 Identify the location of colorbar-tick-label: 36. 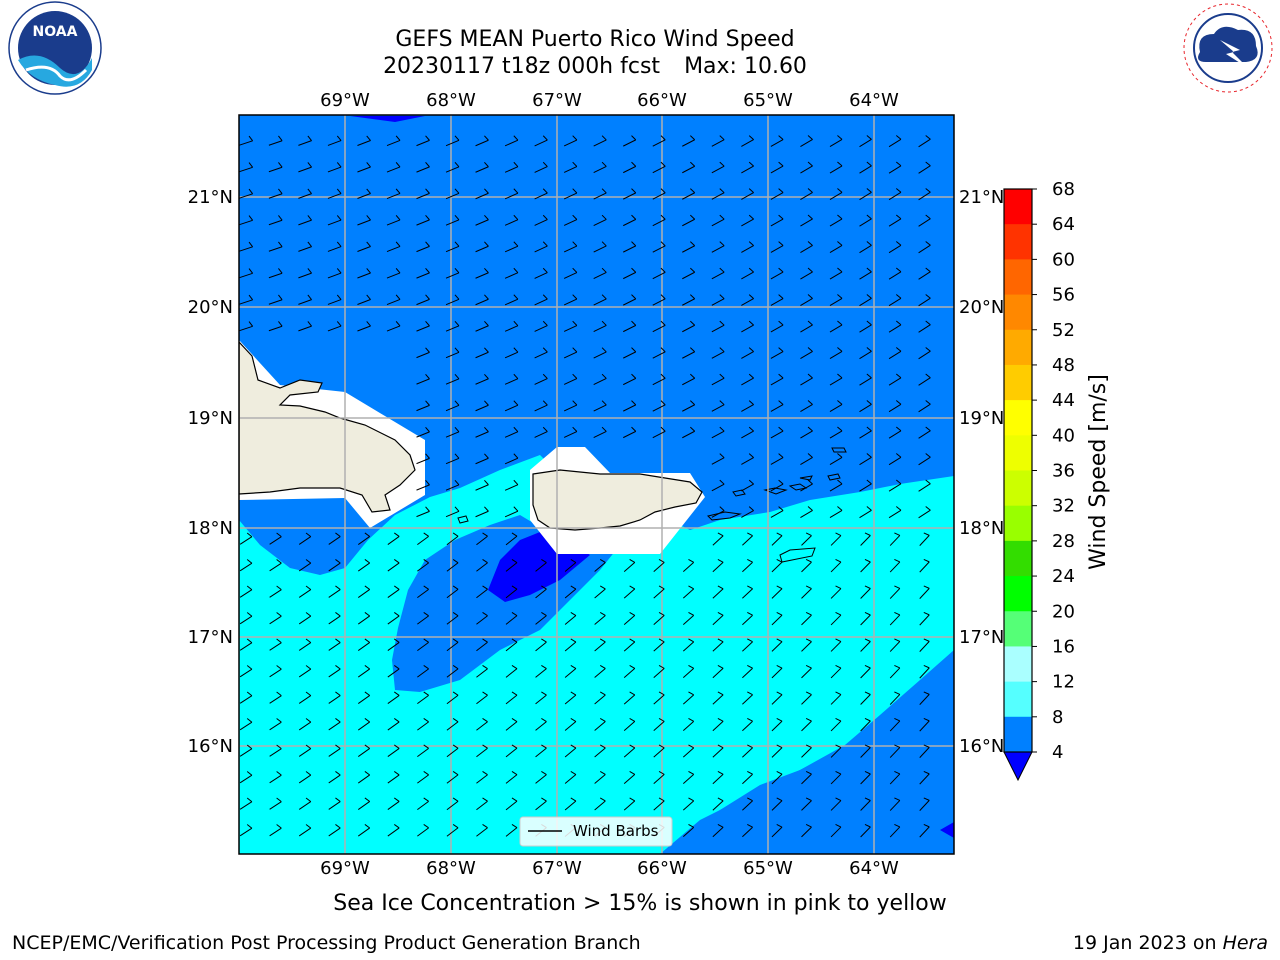
(1063, 471).